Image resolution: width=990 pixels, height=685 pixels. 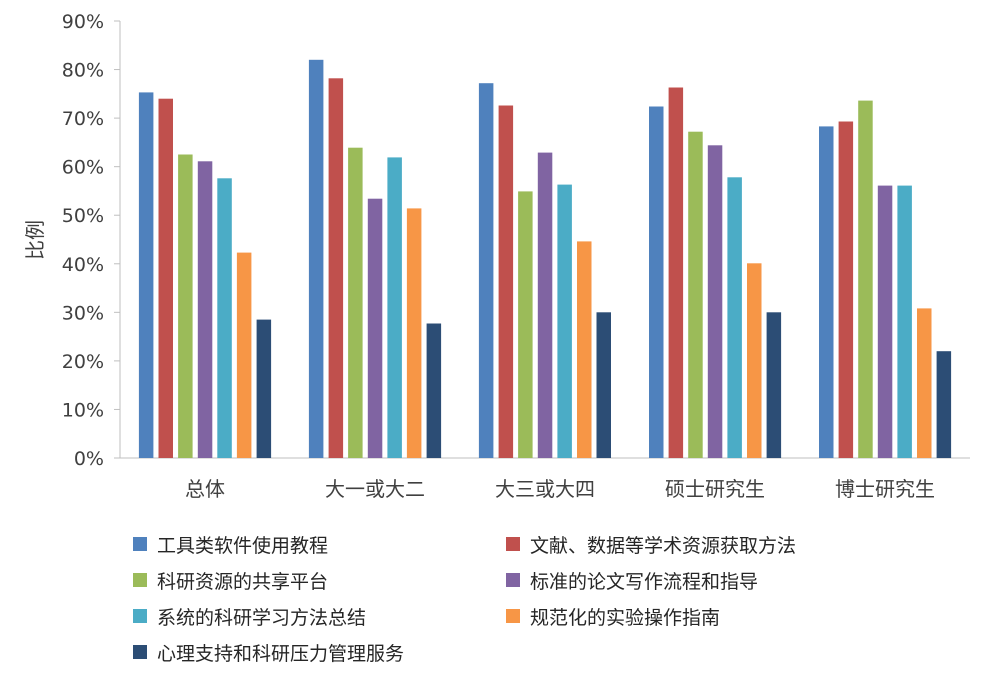 I want to click on legend-item: 规范化的实验操作指南, so click(x=613, y=616).